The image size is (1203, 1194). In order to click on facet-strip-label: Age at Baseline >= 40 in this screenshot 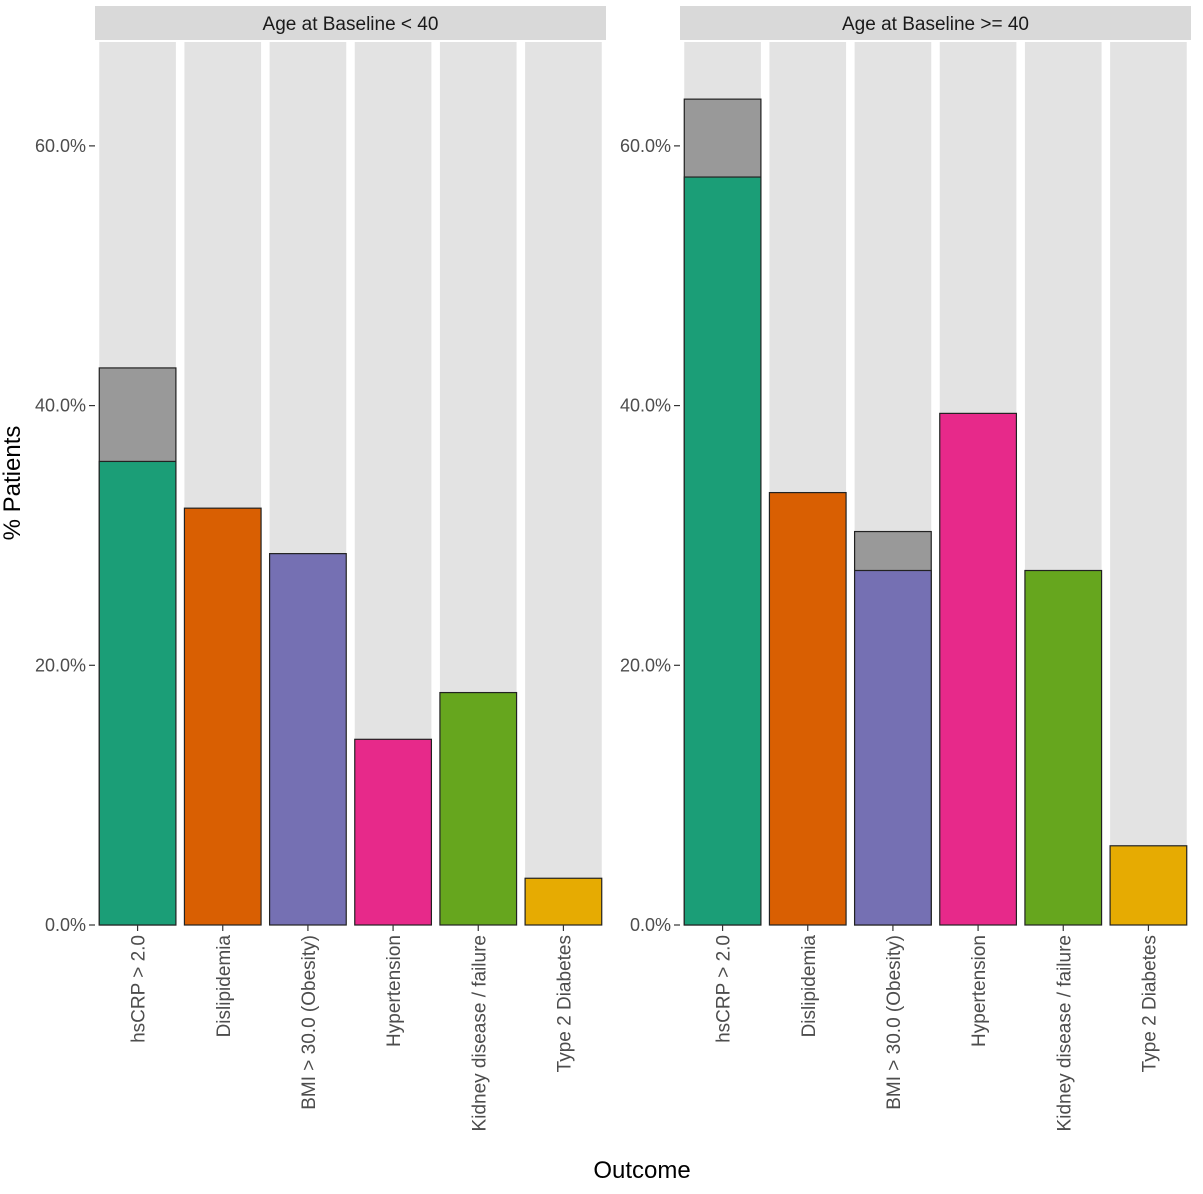, I will do `click(935, 24)`.